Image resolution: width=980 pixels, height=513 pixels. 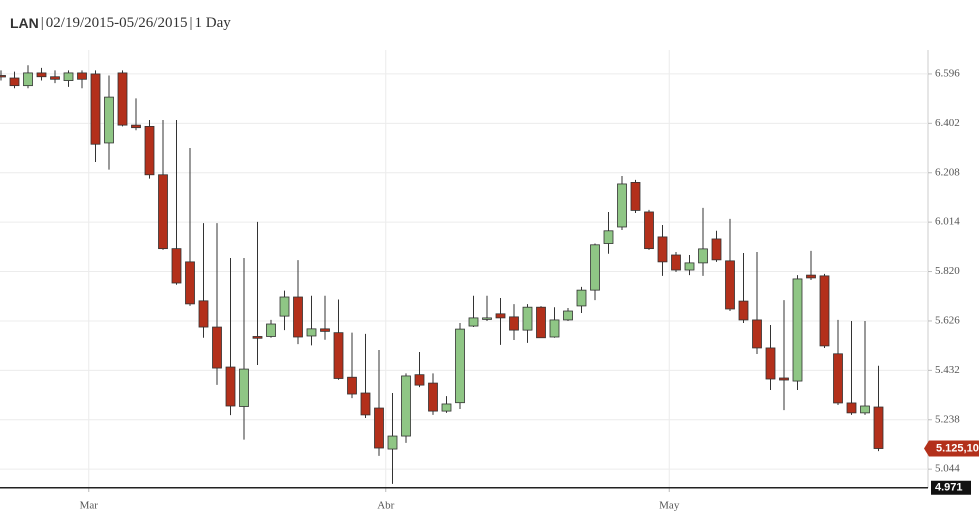 I want to click on x-tick-label: Abr, so click(x=385, y=506).